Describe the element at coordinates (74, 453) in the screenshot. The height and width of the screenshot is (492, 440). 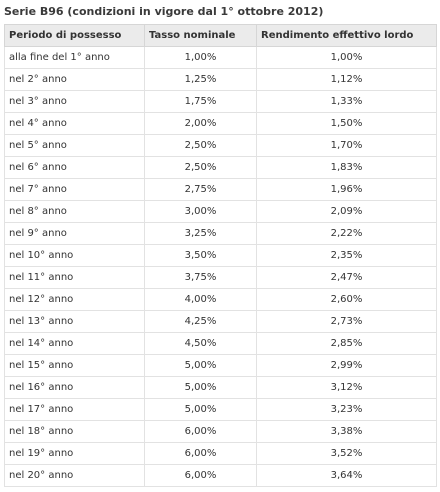
I see `cell-period: nel 19° anno` at that location.